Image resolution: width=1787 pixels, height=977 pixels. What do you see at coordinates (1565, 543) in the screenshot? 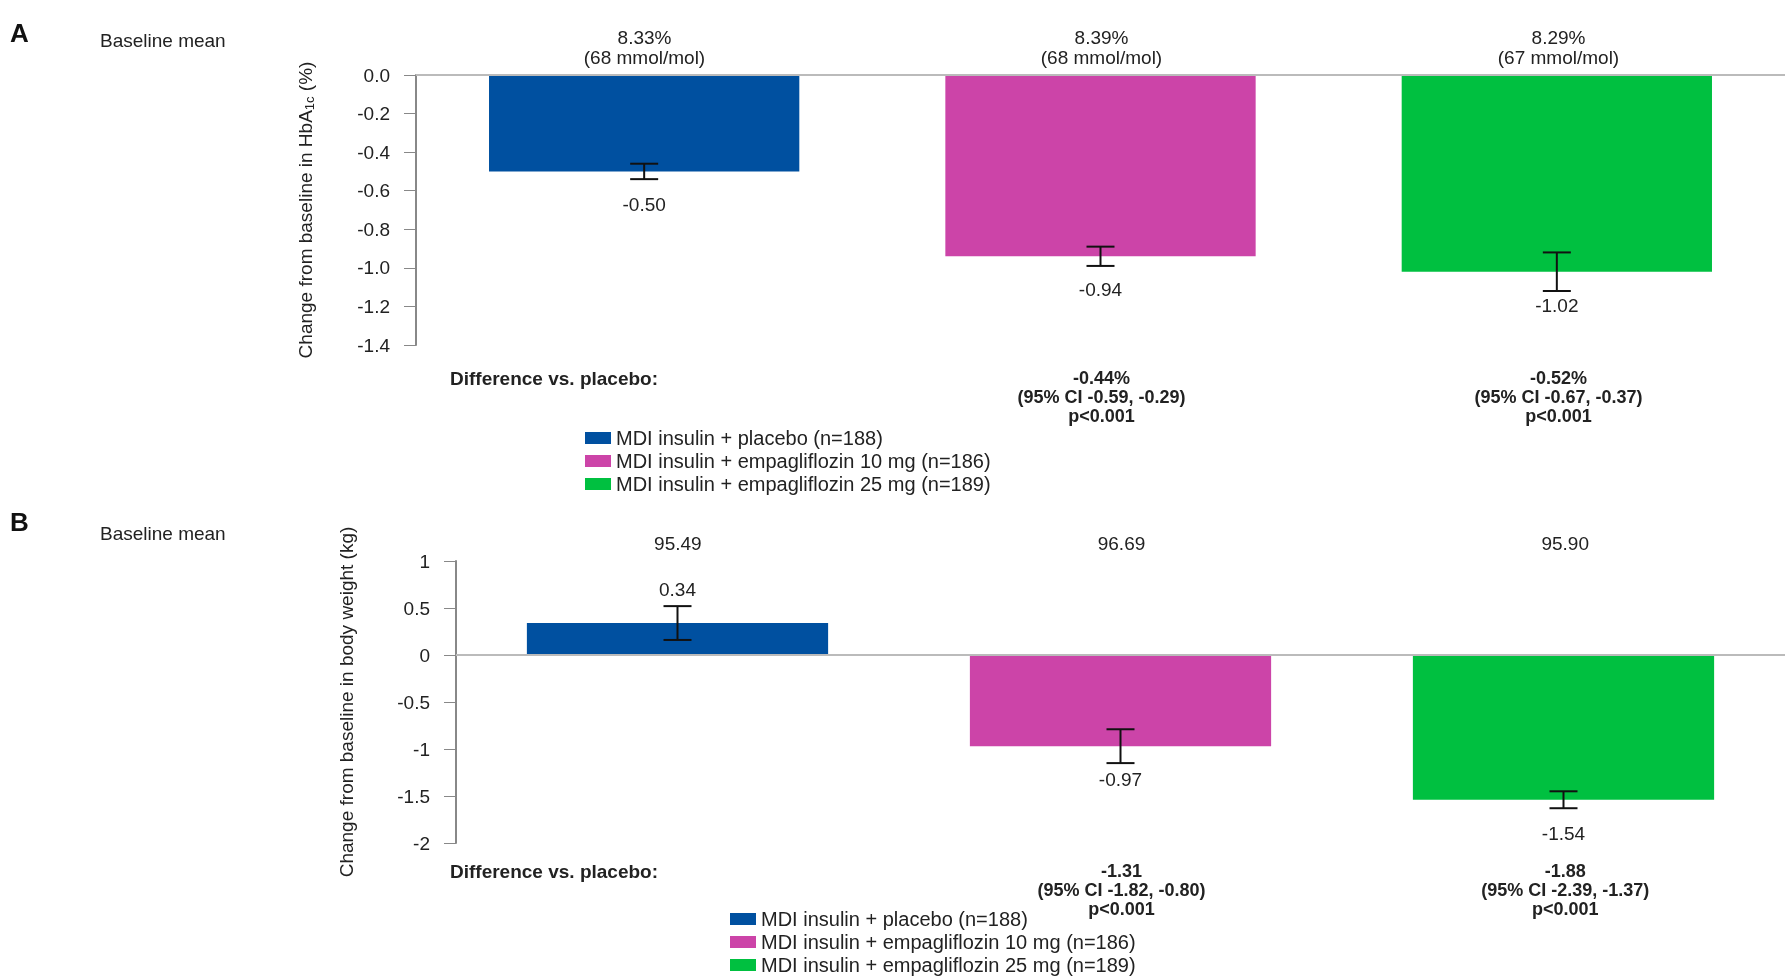
I see `text: 95.90` at bounding box center [1565, 543].